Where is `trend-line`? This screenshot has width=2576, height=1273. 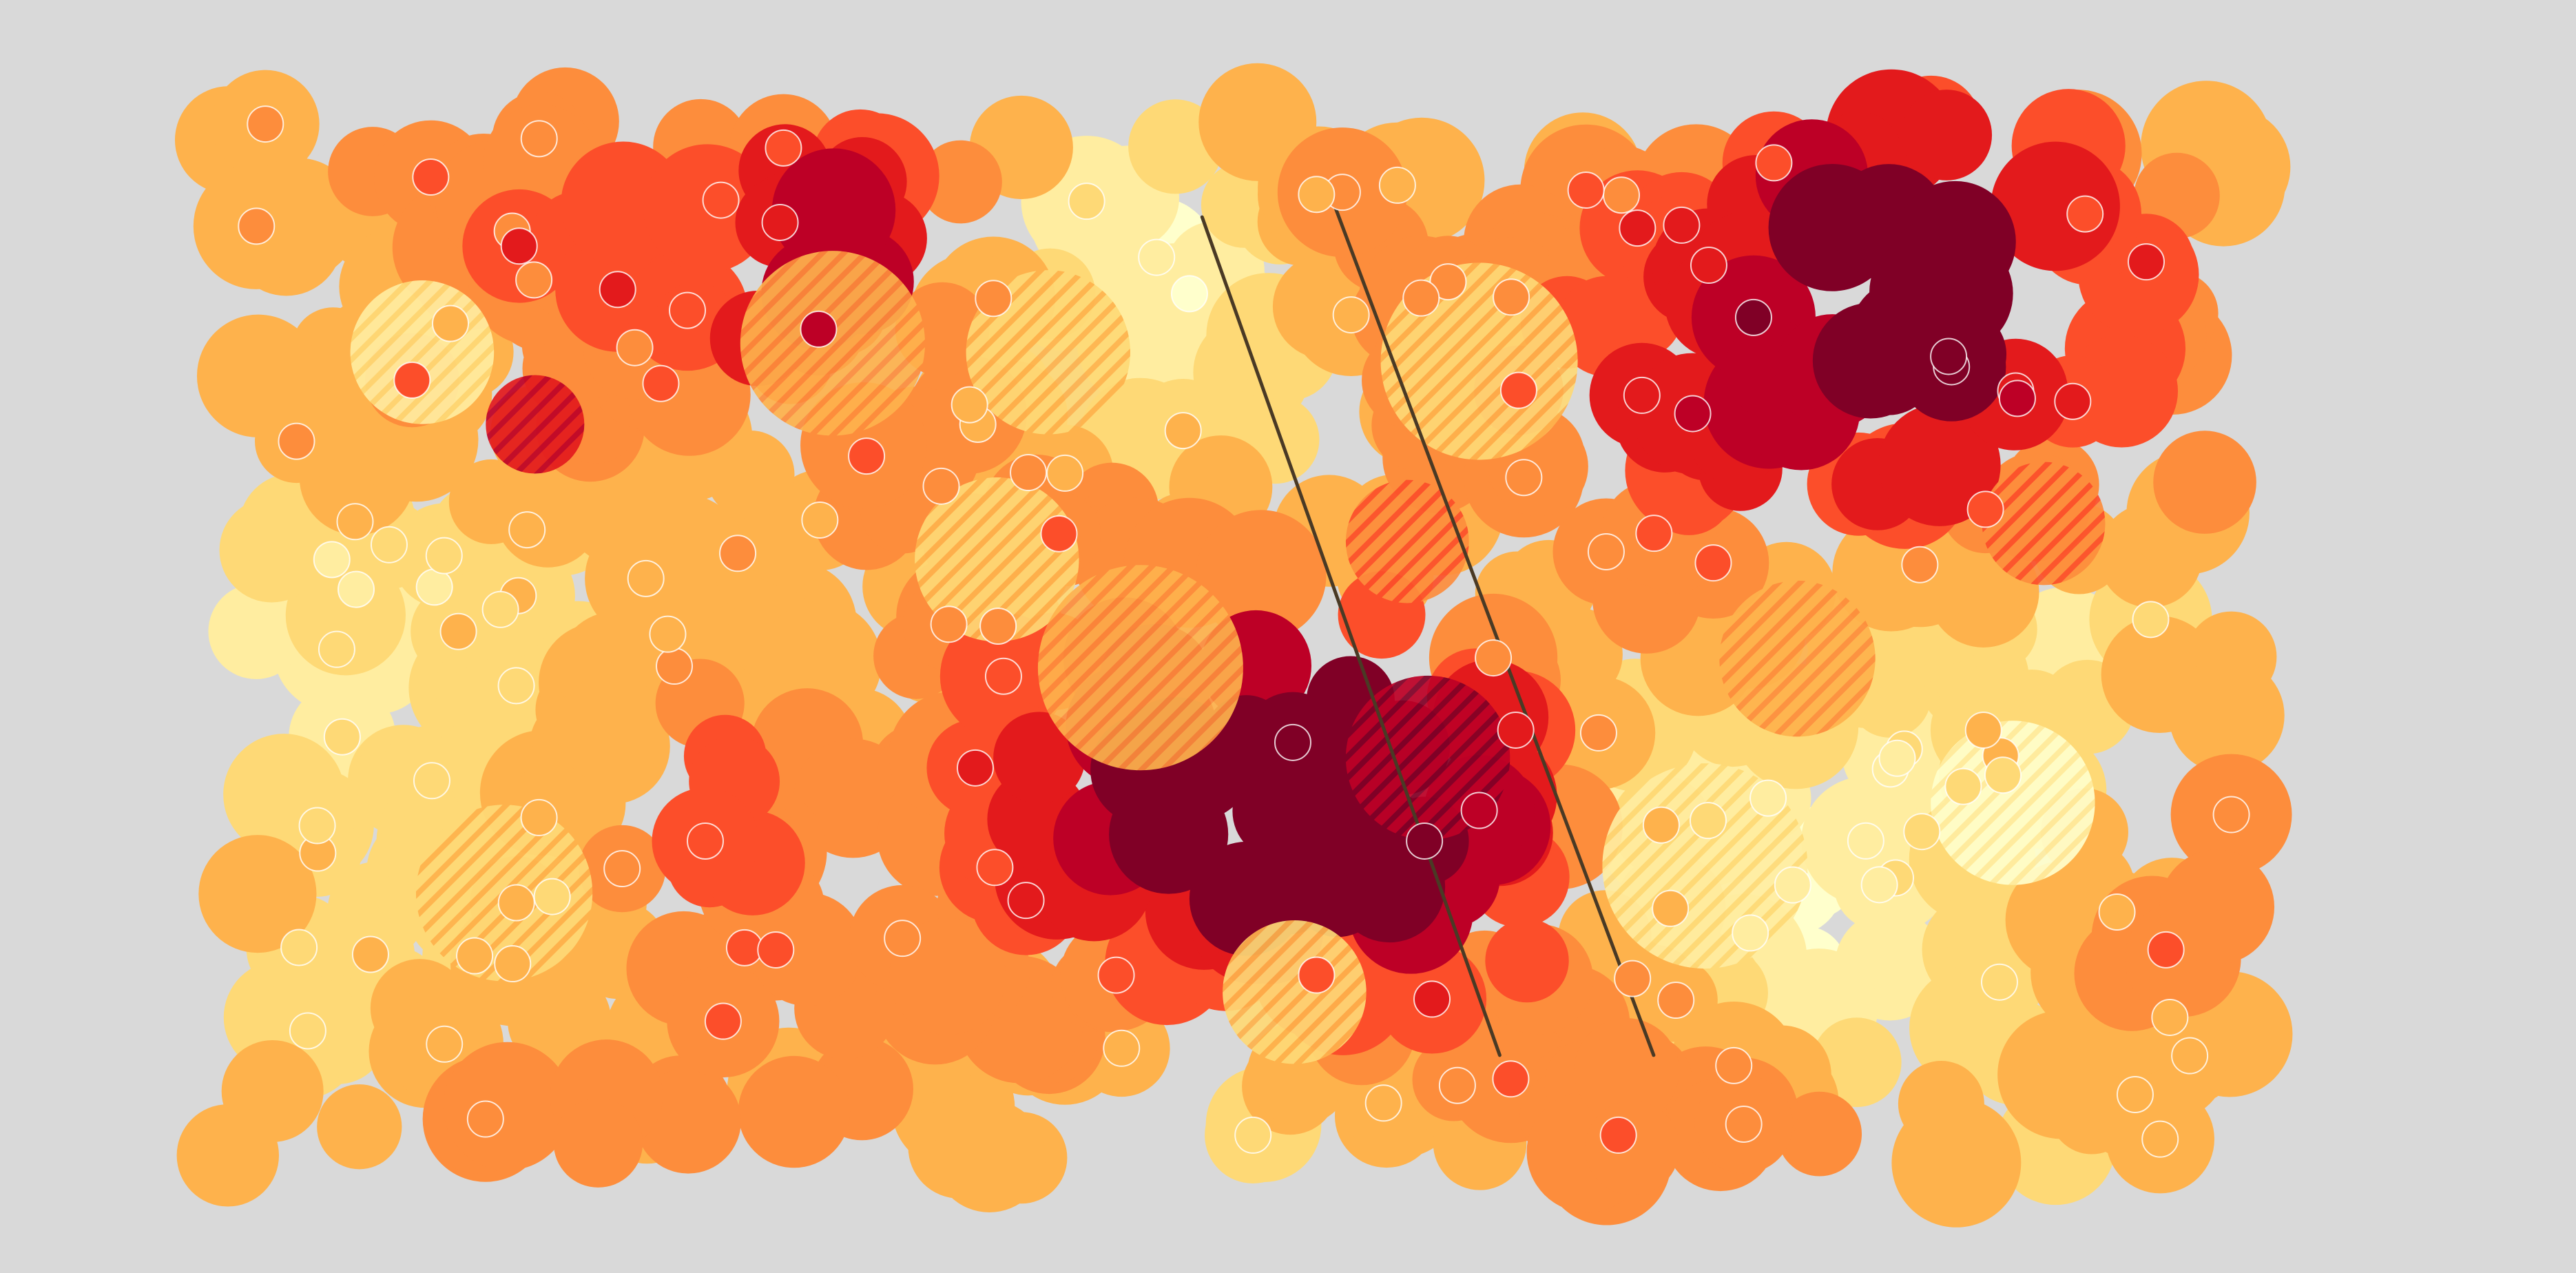 trend-line is located at coordinates (1495, 631).